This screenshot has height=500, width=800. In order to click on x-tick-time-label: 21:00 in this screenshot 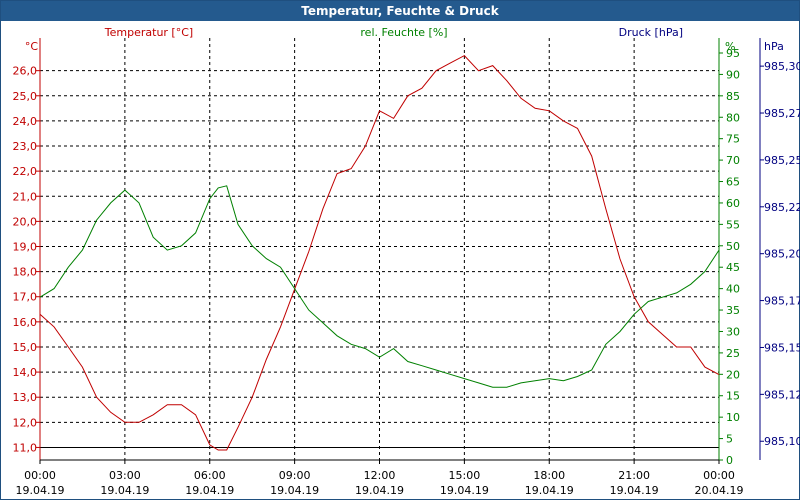, I will do `click(634, 475)`.